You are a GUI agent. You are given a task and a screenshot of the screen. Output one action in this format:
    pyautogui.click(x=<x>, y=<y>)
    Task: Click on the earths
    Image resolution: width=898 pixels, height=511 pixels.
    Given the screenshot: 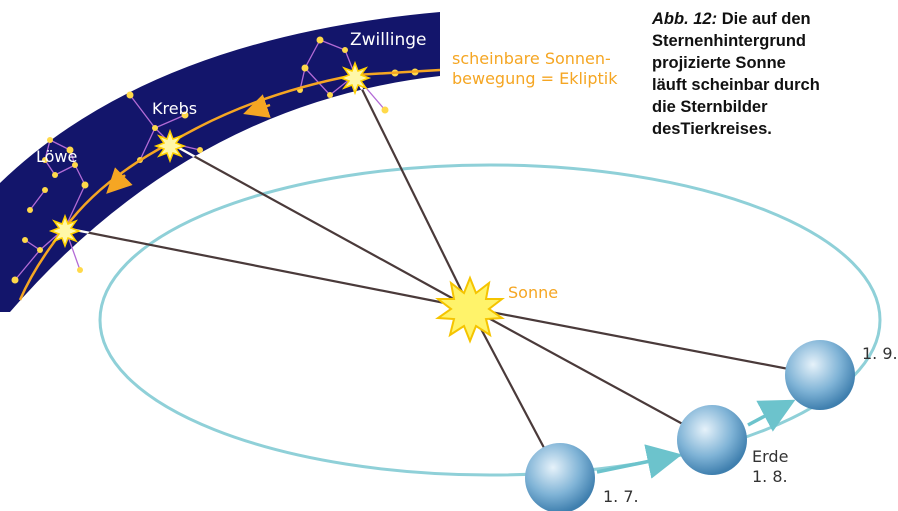 What is the action you would take?
    pyautogui.click(x=690, y=425)
    